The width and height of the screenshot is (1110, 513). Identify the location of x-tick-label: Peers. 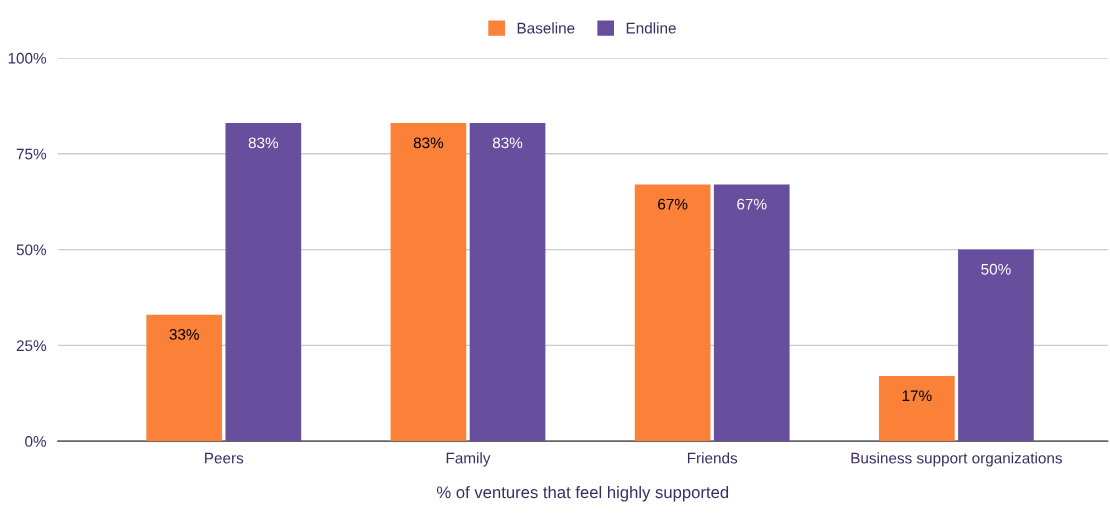
(224, 458).